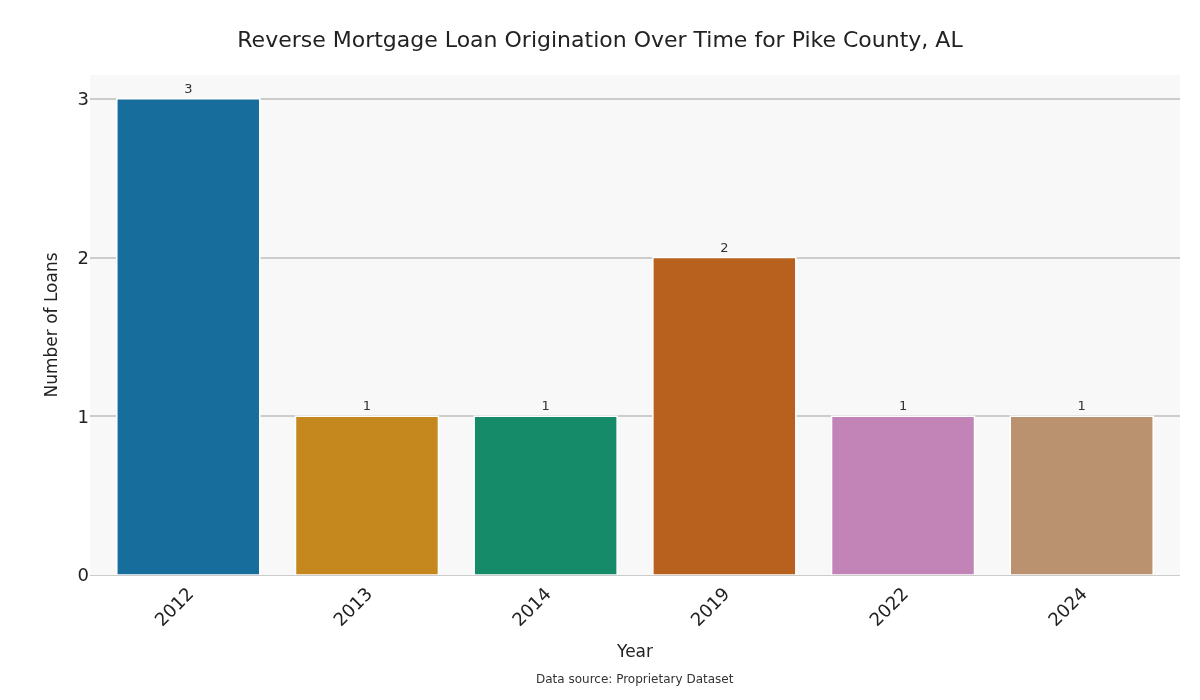 The width and height of the screenshot is (1200, 700). What do you see at coordinates (634, 650) in the screenshot?
I see `x-axis-title: Year` at bounding box center [634, 650].